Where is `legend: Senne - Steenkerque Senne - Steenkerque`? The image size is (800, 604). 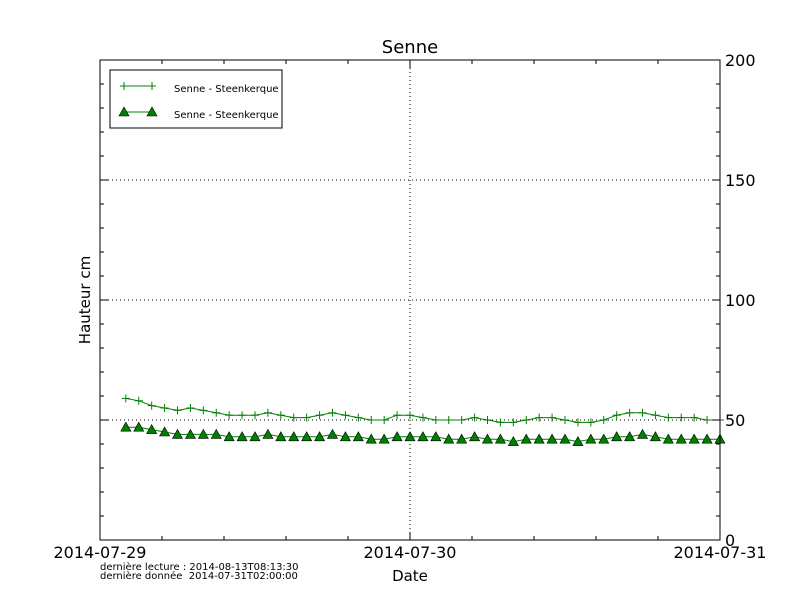
legend: Senne - Steenkerque Senne - Steenkerque is located at coordinates (196, 99).